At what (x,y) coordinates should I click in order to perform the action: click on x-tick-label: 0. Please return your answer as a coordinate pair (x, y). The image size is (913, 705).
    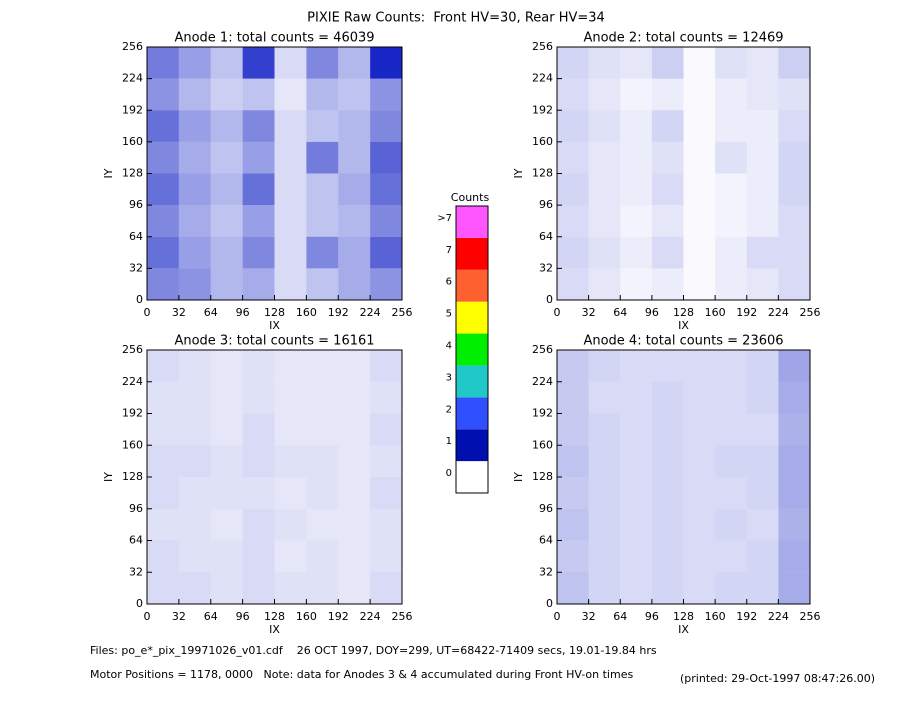
    Looking at the image, I should click on (557, 616).